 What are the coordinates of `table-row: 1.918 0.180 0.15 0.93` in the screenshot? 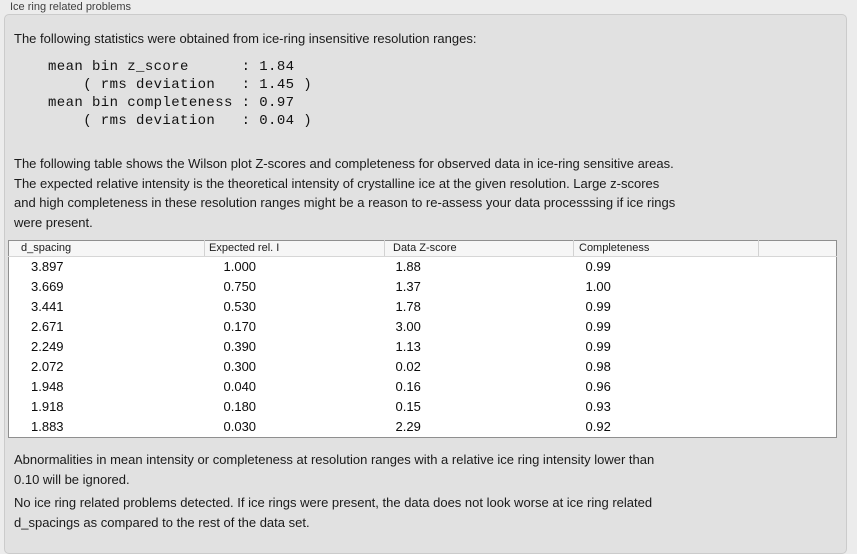 It's located at (423, 407).